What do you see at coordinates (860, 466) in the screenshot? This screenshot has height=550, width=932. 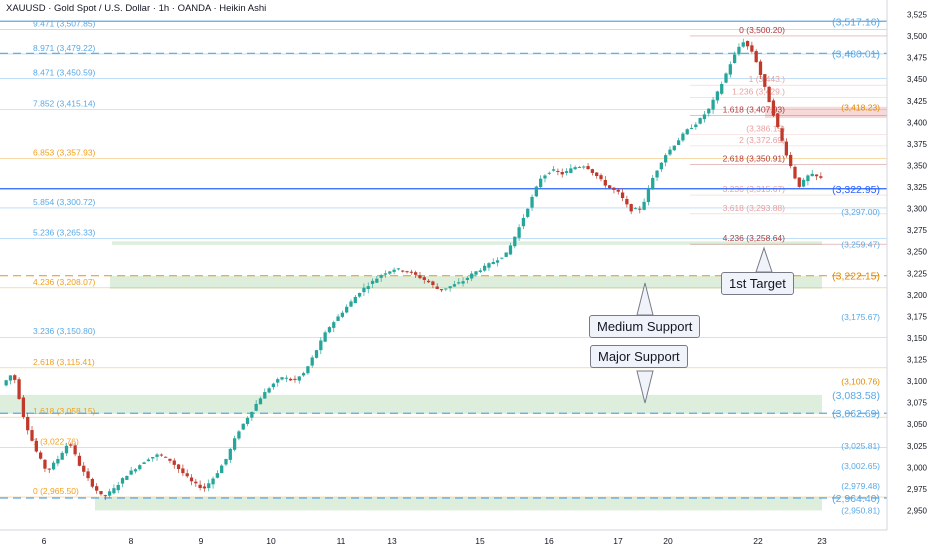 I see `level-label: (3,002.65)` at bounding box center [860, 466].